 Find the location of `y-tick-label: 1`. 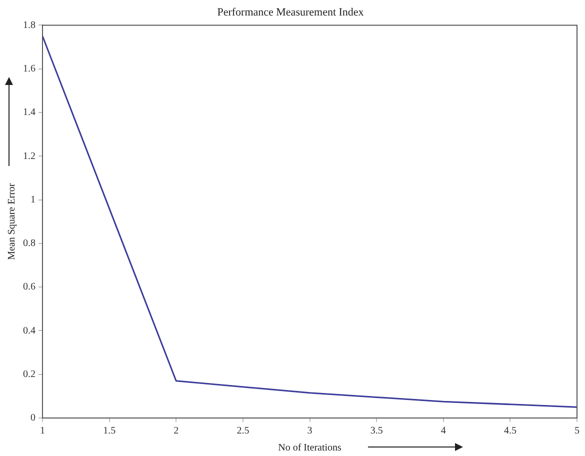

y-tick-label: 1 is located at coordinates (33, 200).